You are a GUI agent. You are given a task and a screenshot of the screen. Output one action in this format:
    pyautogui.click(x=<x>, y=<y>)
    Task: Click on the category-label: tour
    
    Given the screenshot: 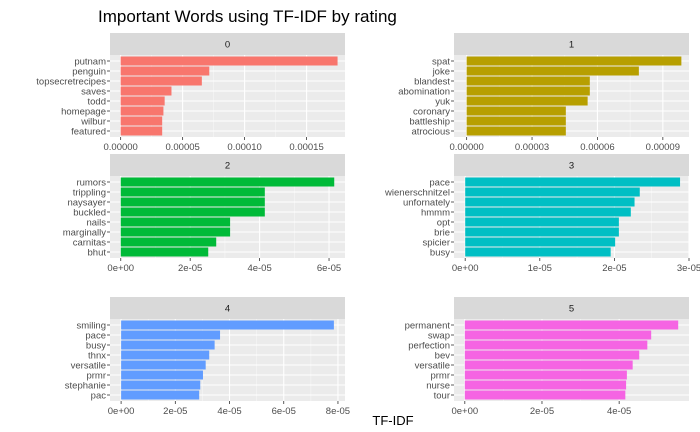 What is the action you would take?
    pyautogui.click(x=442, y=395)
    